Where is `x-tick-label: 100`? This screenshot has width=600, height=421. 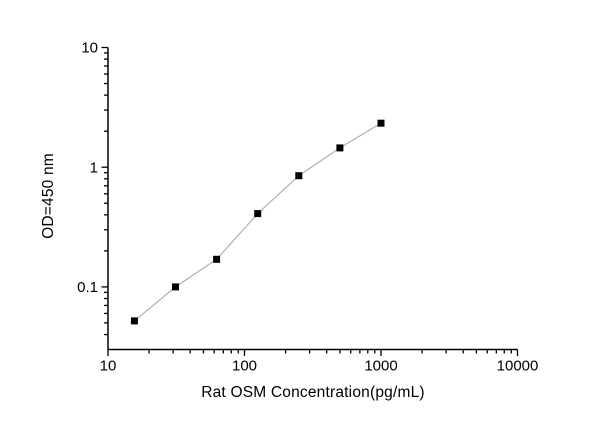 x-tick-label: 100 is located at coordinates (244, 366).